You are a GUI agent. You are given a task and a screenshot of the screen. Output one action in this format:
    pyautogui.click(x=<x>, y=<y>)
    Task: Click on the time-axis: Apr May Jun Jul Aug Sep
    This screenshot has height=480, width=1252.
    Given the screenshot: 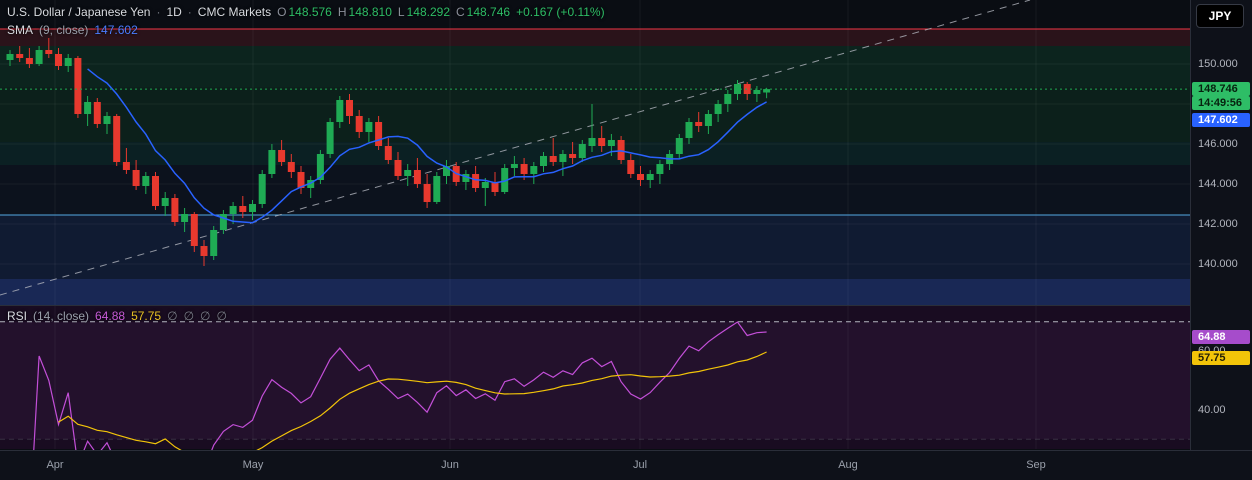 What is the action you would take?
    pyautogui.click(x=626, y=465)
    